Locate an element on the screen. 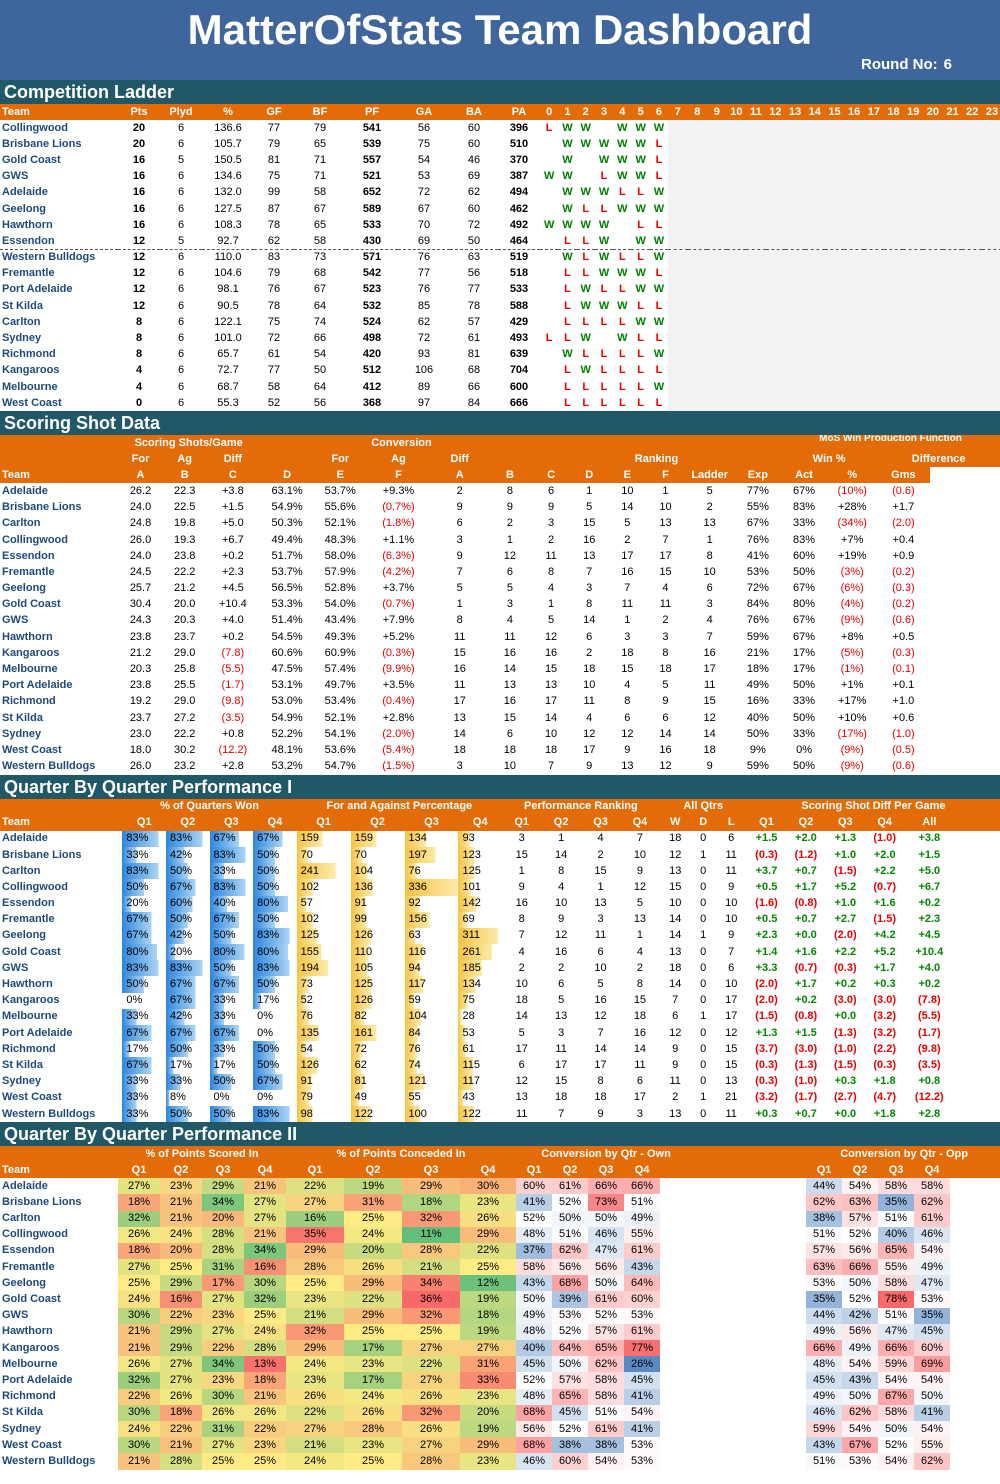  for-against-bar: 98 is located at coordinates (323, 1114).